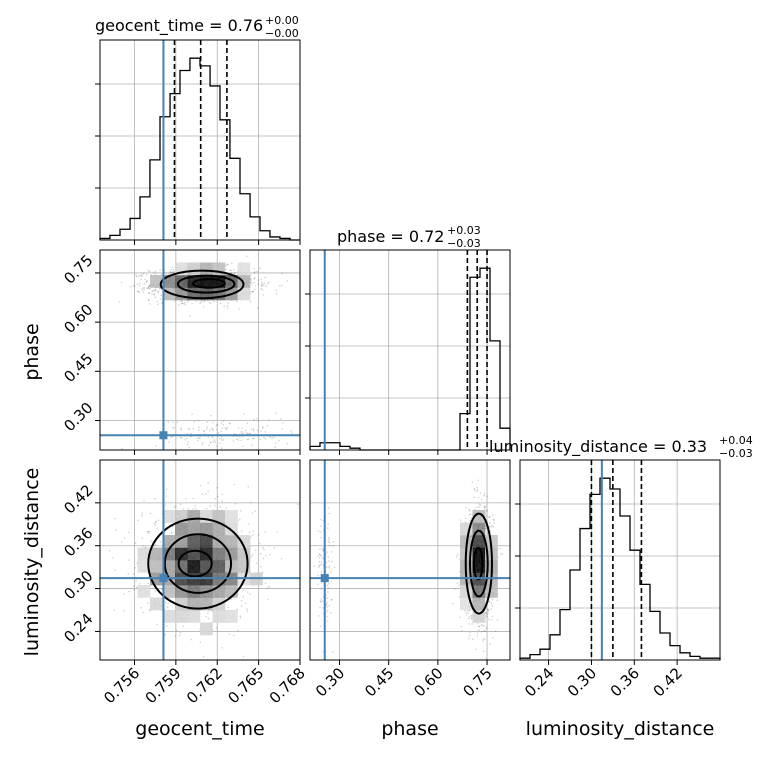 This screenshot has height=760, width=760. Describe the element at coordinates (410, 350) in the screenshot. I see `hist-phase-frame` at that location.